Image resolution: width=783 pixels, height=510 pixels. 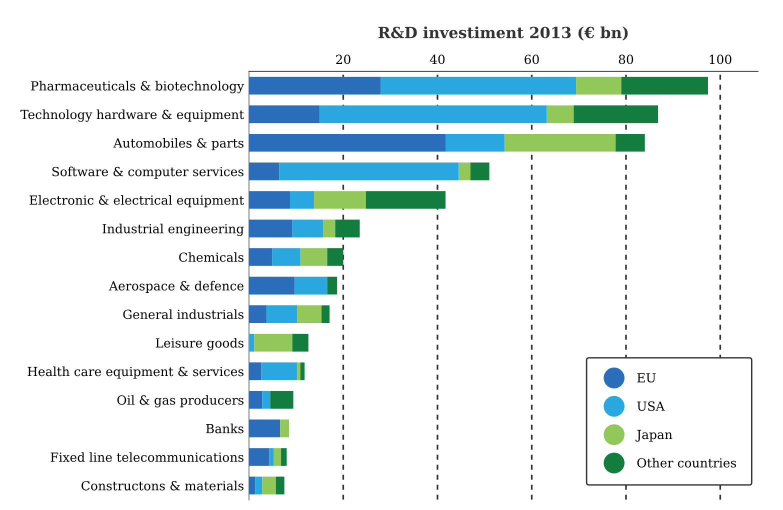 What do you see at coordinates (137, 87) in the screenshot?
I see `y-tick-label: Pharmaceuticals & biotechnology` at bounding box center [137, 87].